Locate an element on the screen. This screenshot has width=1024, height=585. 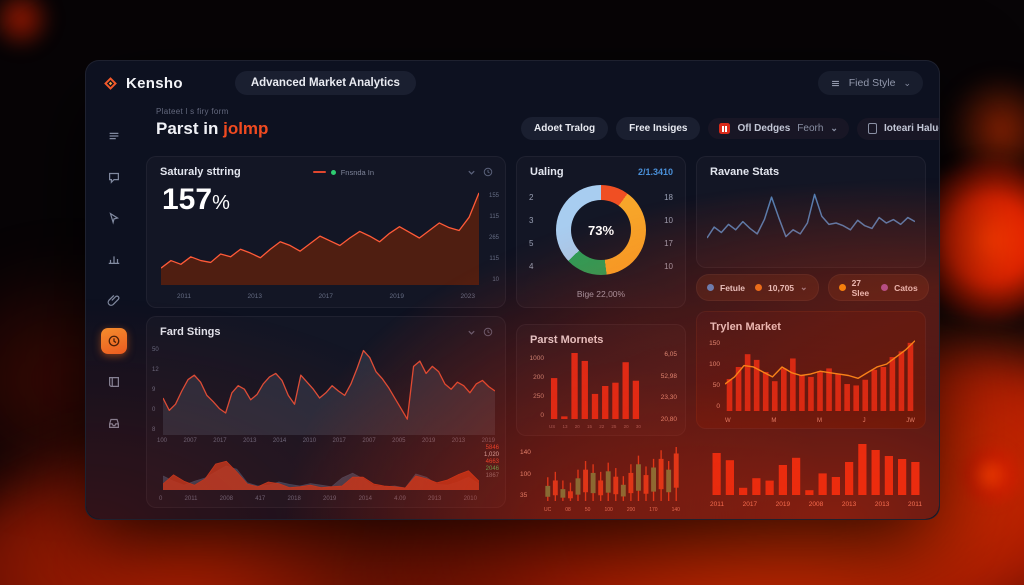
chart-legend: Fnsnda In is located at coordinates (343, 172).